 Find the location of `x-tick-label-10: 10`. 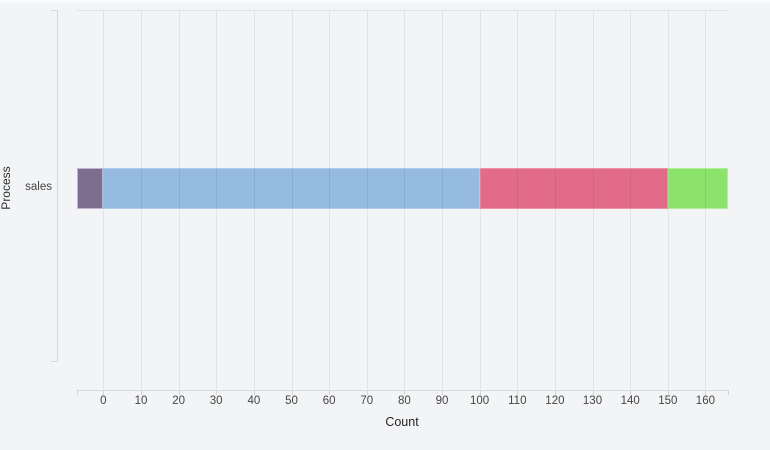

x-tick-label-10: 10 is located at coordinates (141, 401).